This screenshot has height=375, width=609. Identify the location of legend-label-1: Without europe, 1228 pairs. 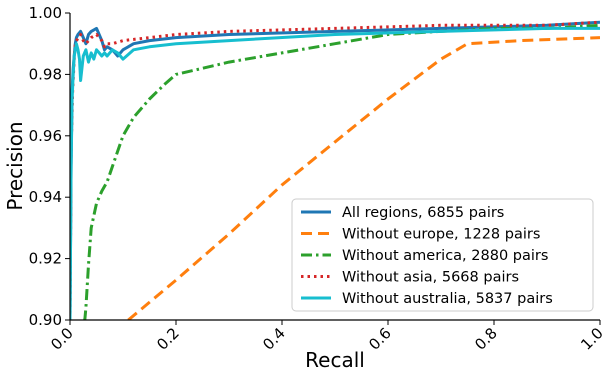
(441, 235).